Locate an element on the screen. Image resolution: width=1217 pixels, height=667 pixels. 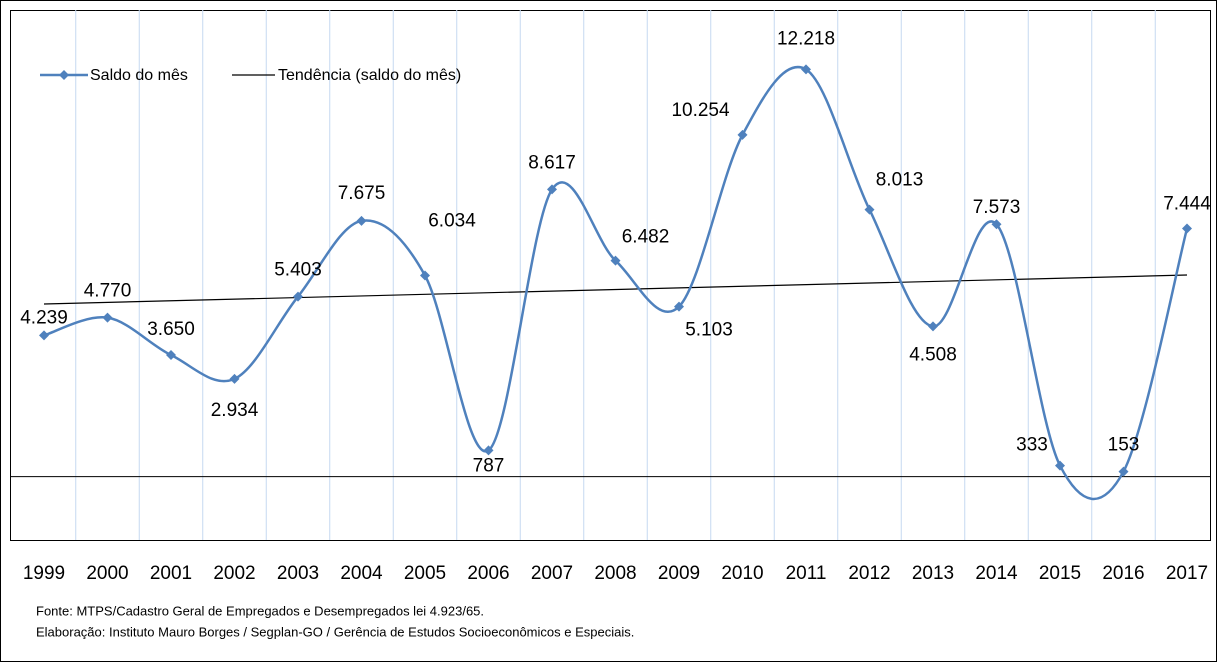
x-tick-label: 2017 is located at coordinates (1187, 573).